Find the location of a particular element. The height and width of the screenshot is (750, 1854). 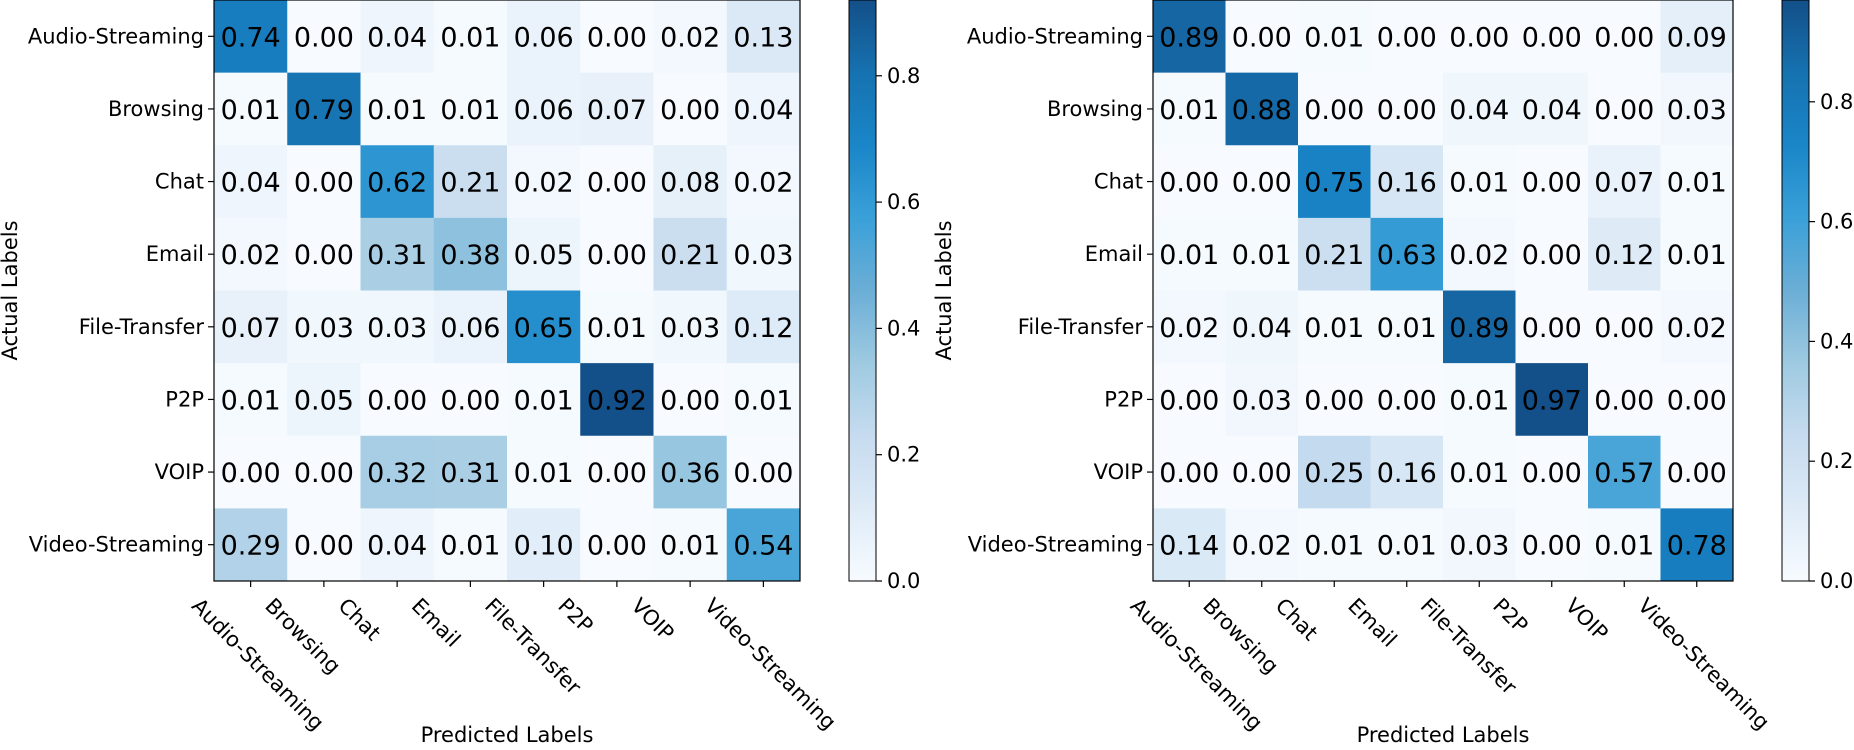

colorbar-tick-label: 0.8 is located at coordinates (903, 76).